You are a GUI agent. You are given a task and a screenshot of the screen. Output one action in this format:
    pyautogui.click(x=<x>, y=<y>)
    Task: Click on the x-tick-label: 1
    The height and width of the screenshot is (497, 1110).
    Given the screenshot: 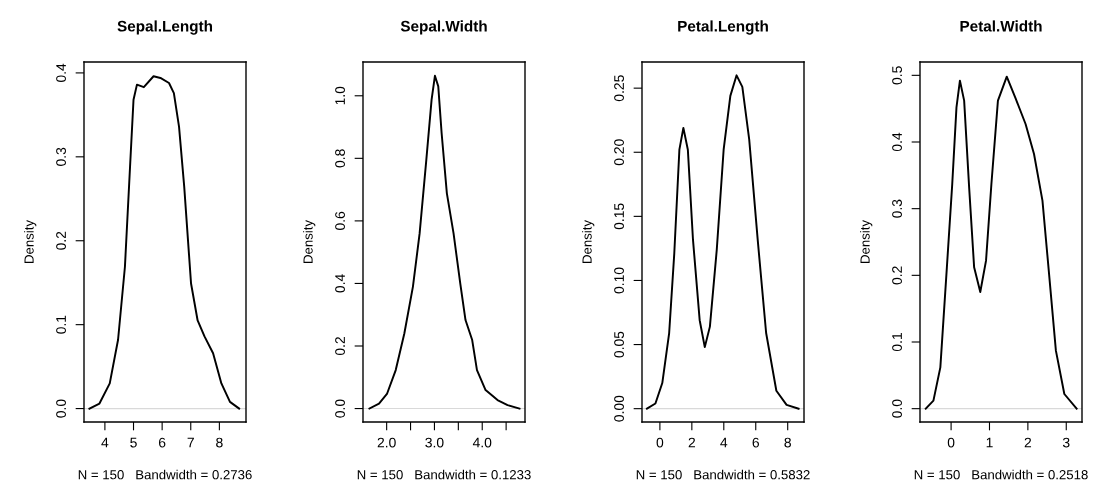 What is the action you would take?
    pyautogui.click(x=989, y=442)
    